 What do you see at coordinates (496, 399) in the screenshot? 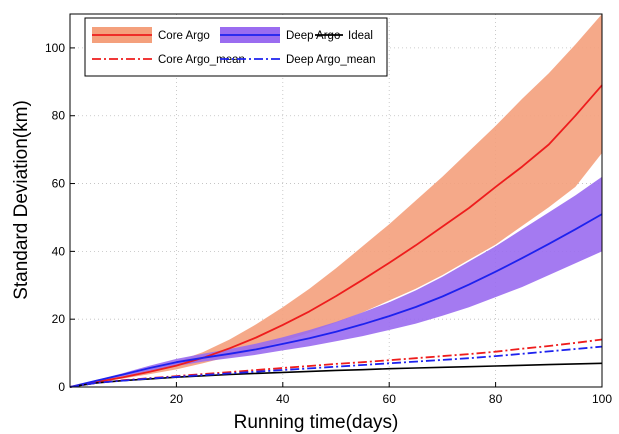
I see `x-tick-label: 80` at bounding box center [496, 399].